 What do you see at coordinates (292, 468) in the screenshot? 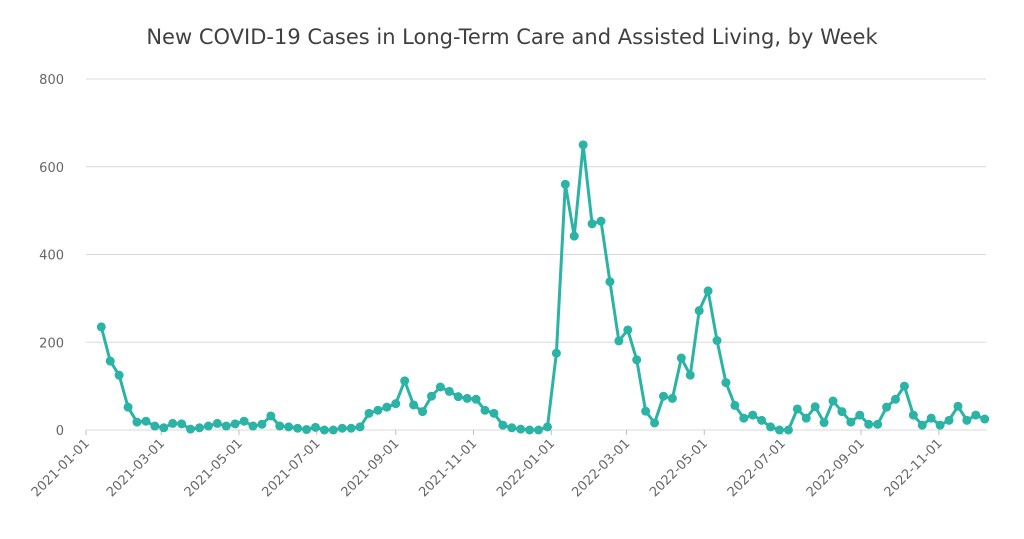
I see `x-tick-label: 2021-07-01` at bounding box center [292, 468].